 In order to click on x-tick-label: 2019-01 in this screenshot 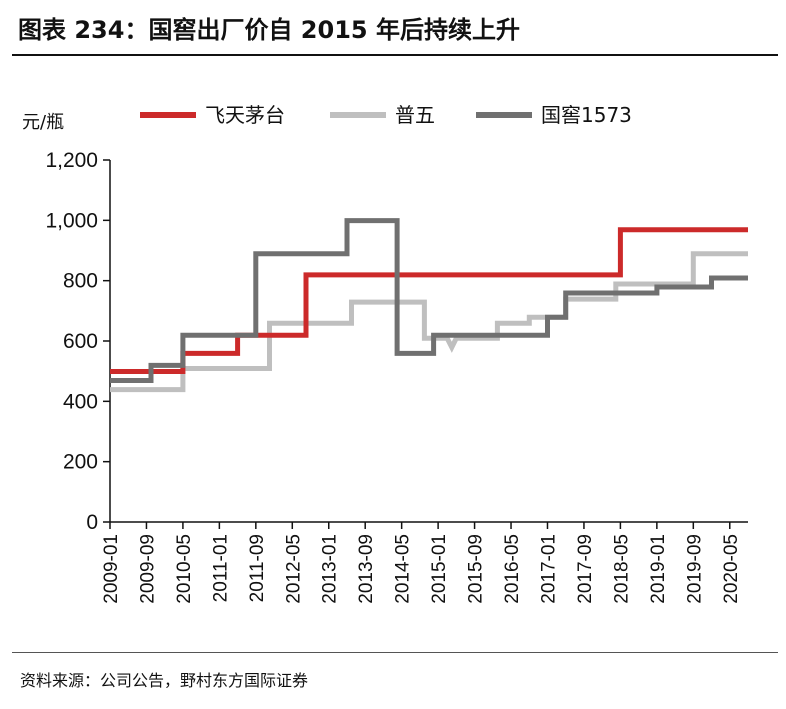, I will do `click(658, 569)`.